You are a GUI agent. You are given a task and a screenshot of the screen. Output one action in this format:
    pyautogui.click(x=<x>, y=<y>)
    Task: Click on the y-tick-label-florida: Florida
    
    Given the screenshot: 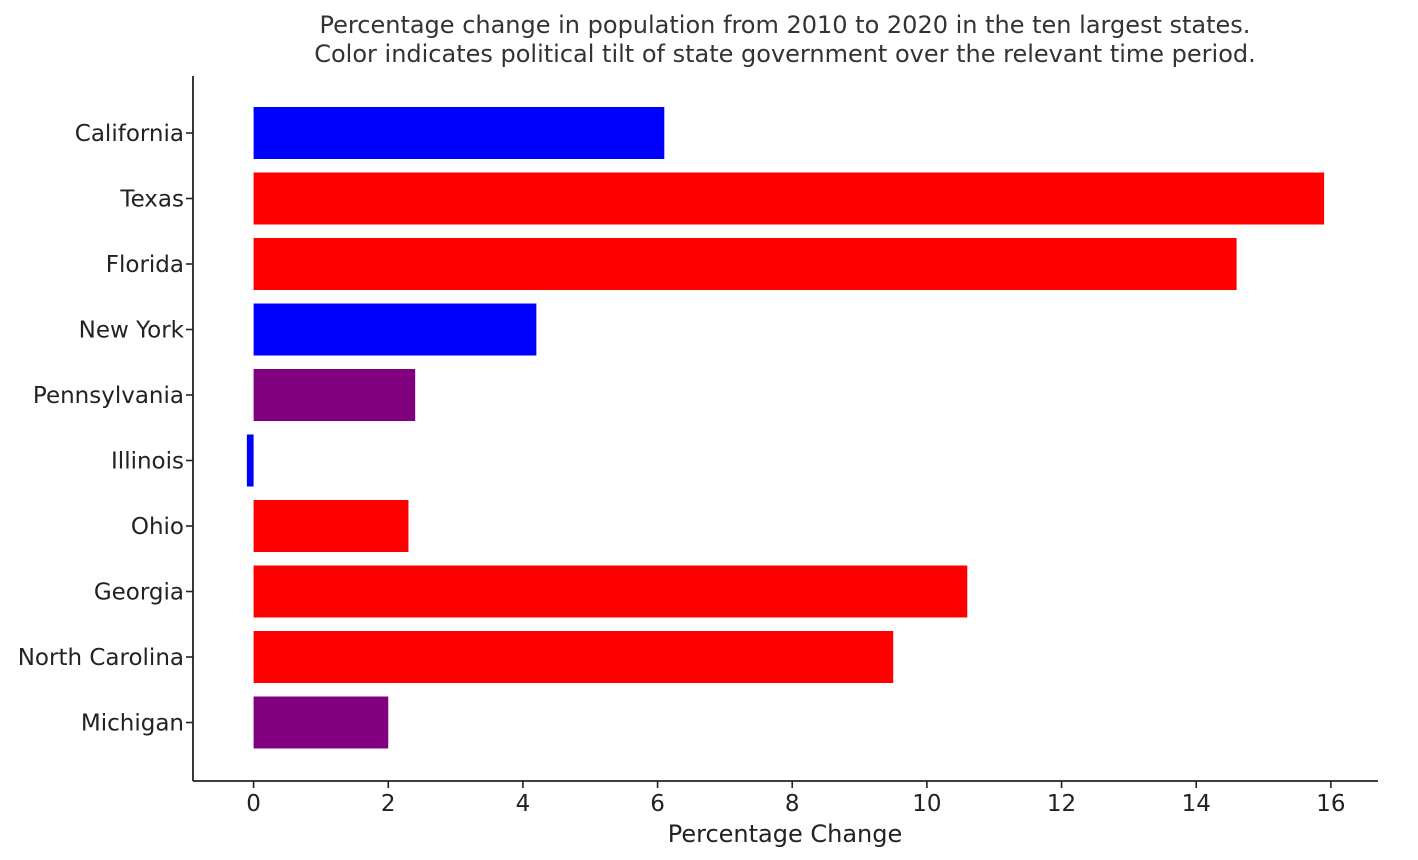 What is the action you would take?
    pyautogui.click(x=145, y=265)
    